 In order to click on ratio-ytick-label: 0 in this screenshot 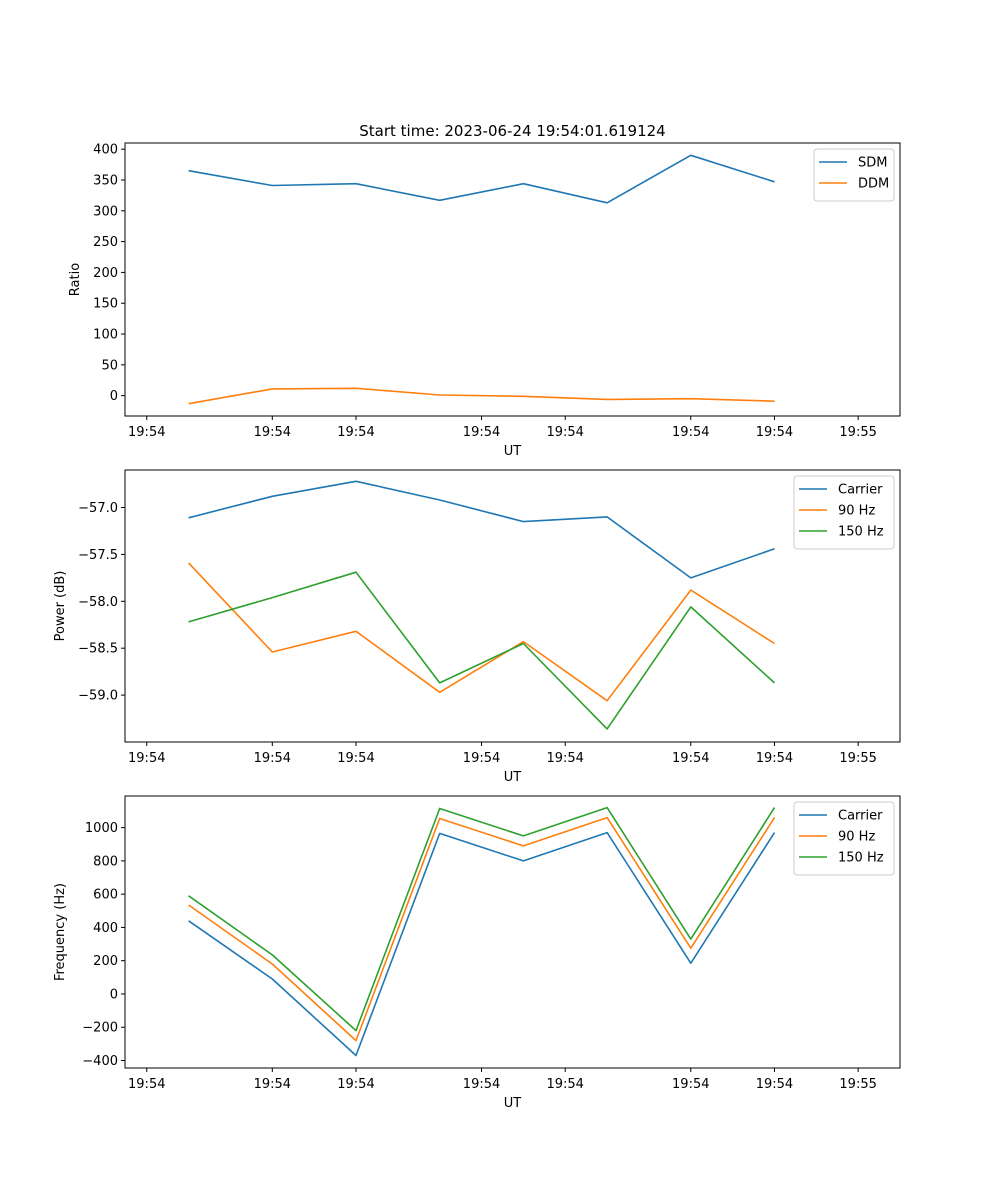, I will do `click(114, 396)`.